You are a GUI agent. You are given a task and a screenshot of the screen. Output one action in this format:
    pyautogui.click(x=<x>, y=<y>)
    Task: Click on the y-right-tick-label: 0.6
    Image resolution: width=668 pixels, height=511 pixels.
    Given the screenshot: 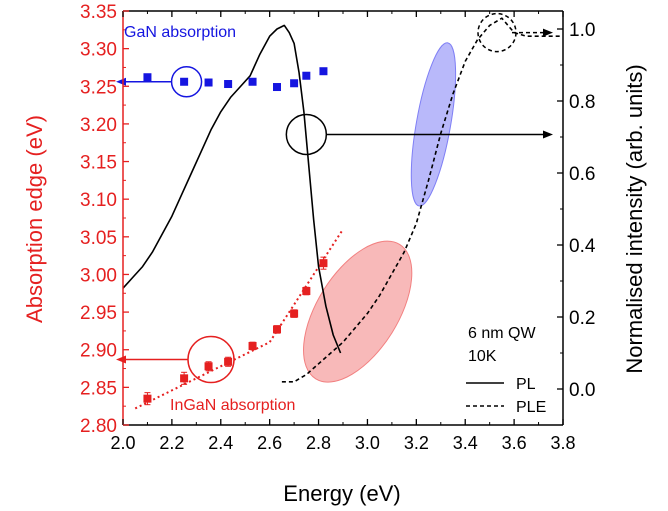 What is the action you would take?
    pyautogui.click(x=582, y=174)
    